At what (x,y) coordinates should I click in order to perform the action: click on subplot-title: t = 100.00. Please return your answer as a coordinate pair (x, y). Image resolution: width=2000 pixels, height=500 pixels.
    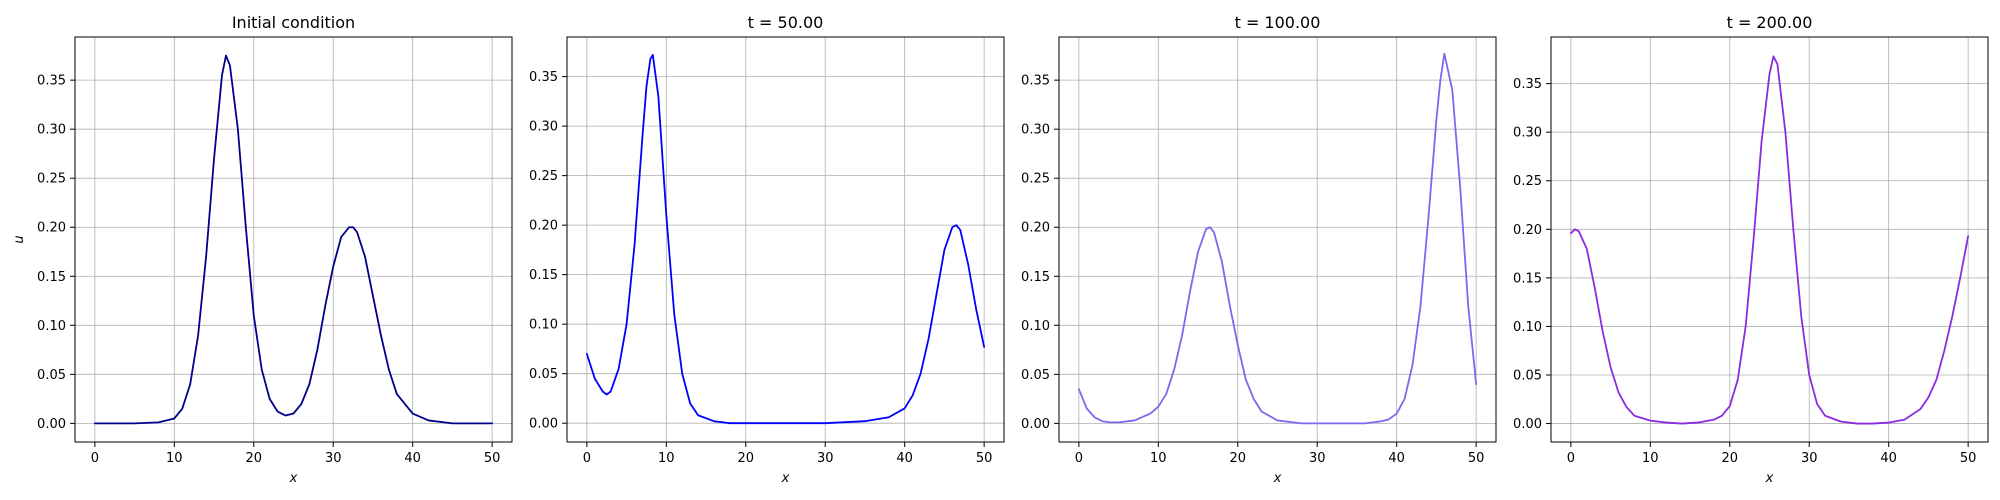
    Looking at the image, I should click on (1278, 22).